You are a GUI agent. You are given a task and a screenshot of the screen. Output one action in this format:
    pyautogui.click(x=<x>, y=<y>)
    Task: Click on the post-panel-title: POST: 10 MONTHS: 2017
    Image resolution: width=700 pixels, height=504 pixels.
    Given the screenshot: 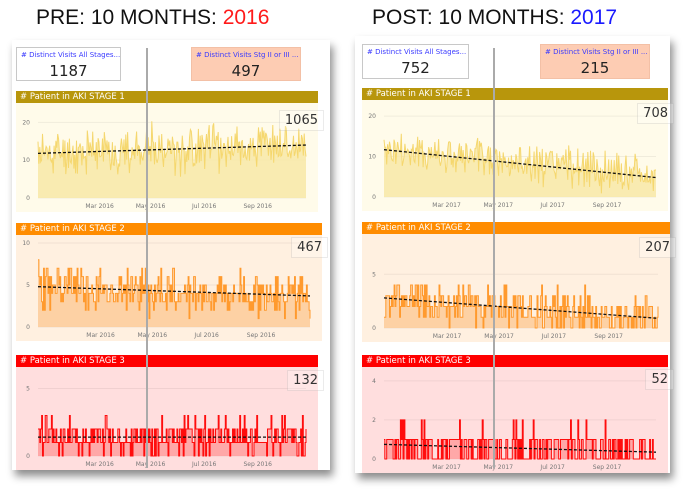 What is the action you would take?
    pyautogui.click(x=494, y=18)
    